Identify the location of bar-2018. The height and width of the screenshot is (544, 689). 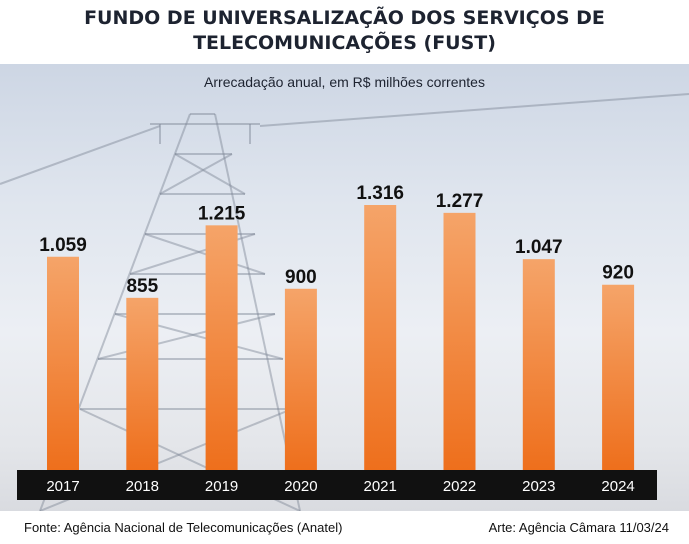
(142, 383).